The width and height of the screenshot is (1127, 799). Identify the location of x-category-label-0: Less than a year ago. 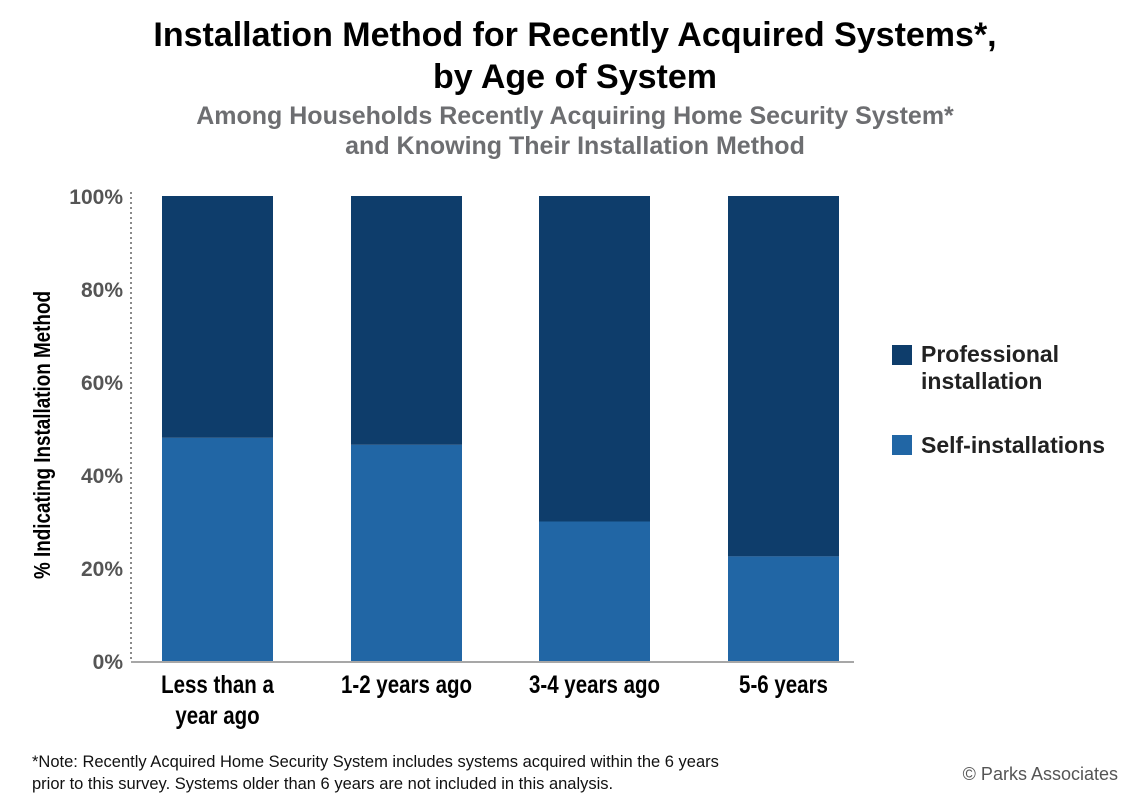
(217, 699).